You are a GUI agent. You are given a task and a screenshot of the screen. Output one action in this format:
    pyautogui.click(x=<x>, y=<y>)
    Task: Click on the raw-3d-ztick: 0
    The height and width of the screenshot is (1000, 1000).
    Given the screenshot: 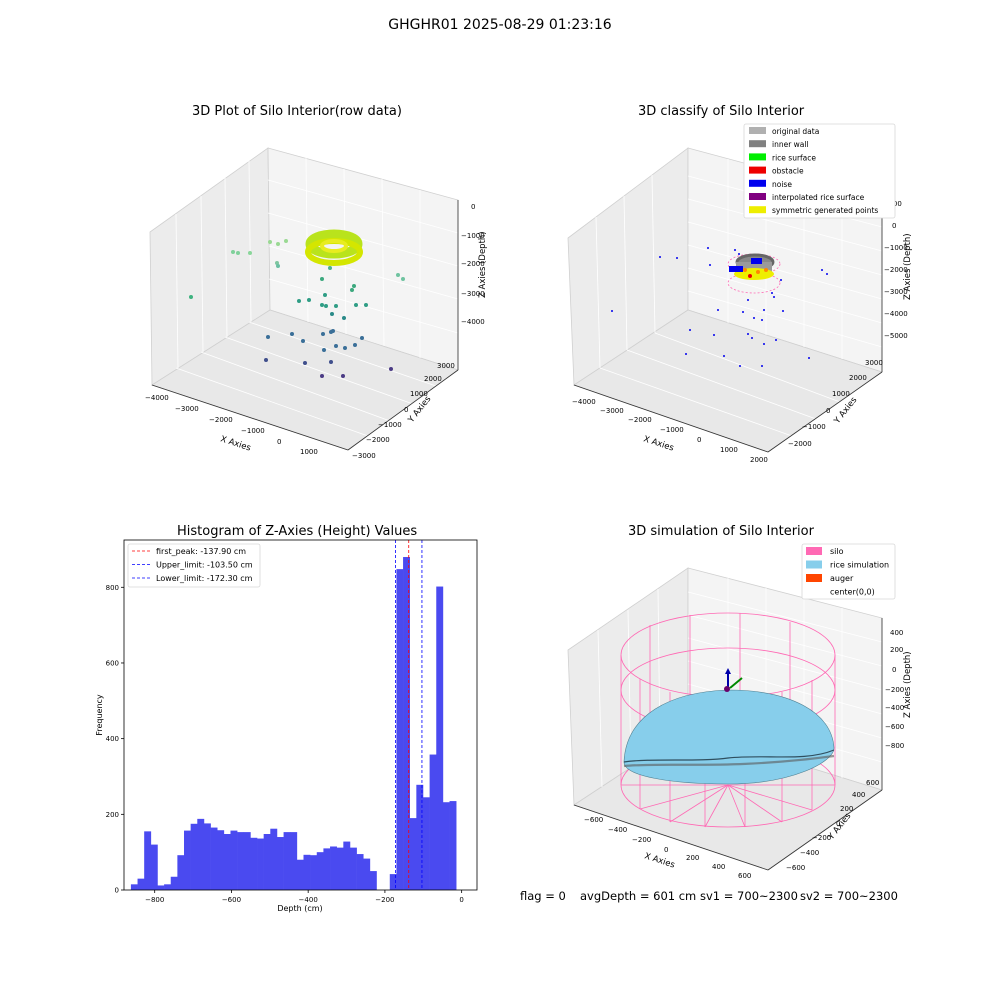 What is the action you would take?
    pyautogui.click(x=473, y=207)
    